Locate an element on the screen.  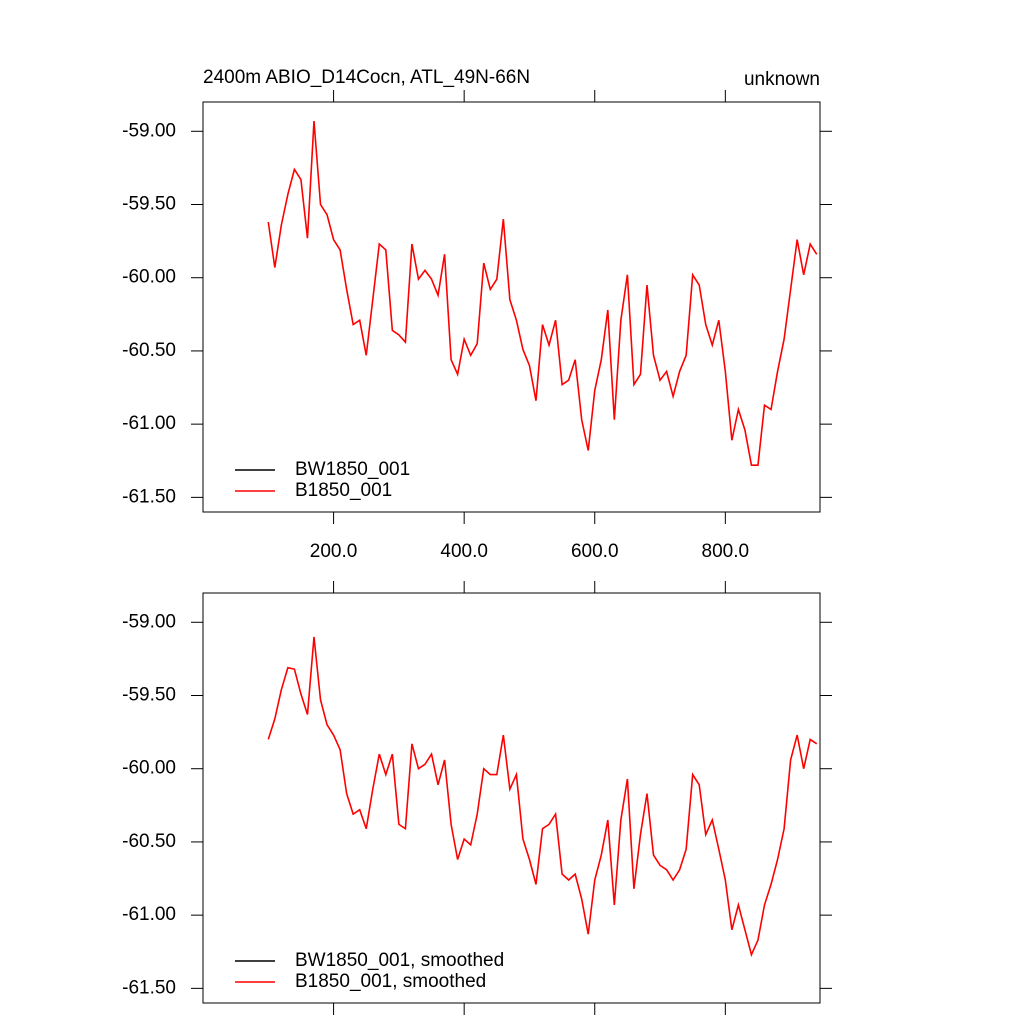
x-tick-label: 400.0 is located at coordinates (464, 551).